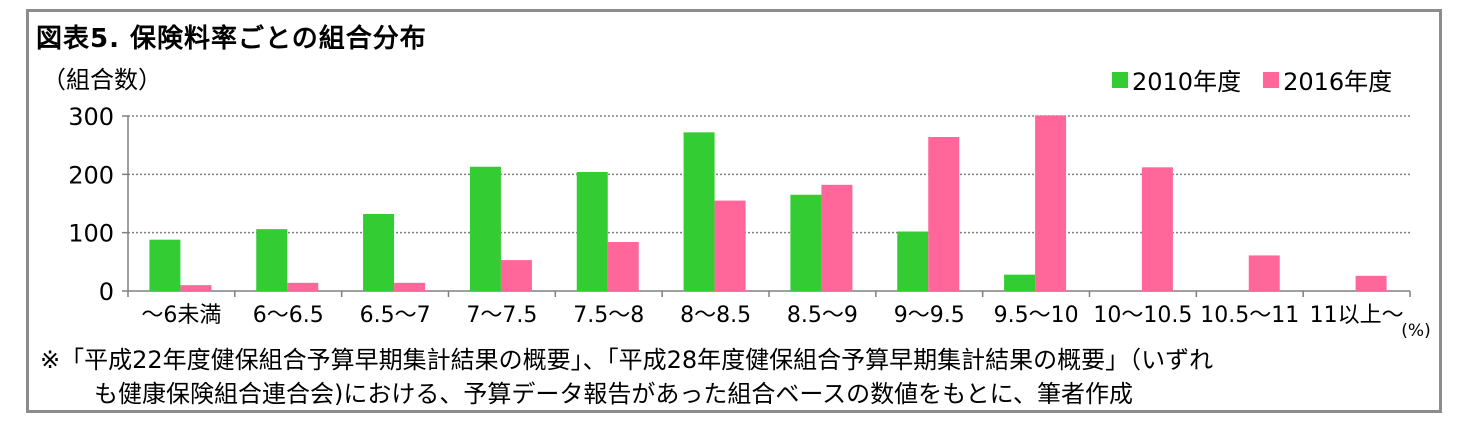 The image size is (1477, 427). What do you see at coordinates (822, 315) in the screenshot?
I see `x-tick-label-6: 8.5～9` at bounding box center [822, 315].